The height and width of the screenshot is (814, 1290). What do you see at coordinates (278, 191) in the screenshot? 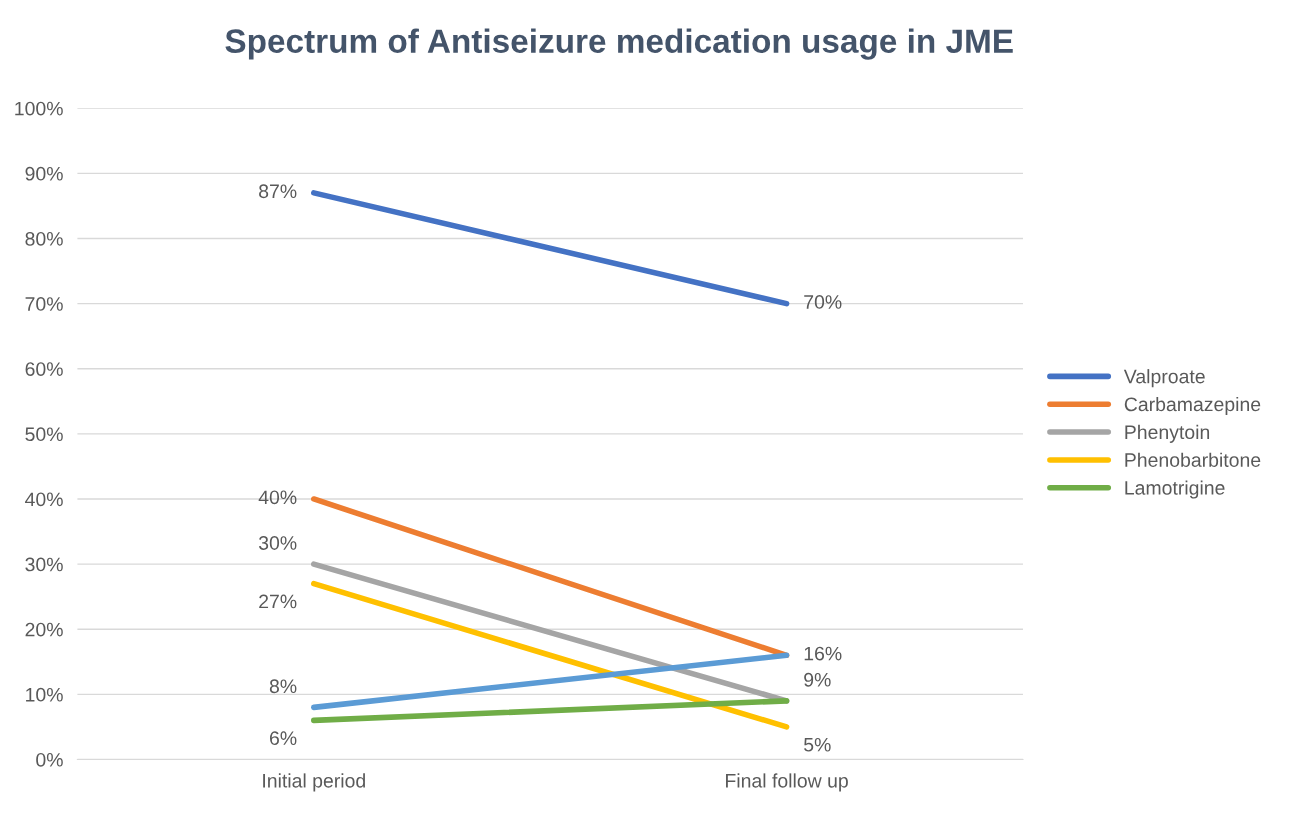
I see `data-label: 87%` at bounding box center [278, 191].